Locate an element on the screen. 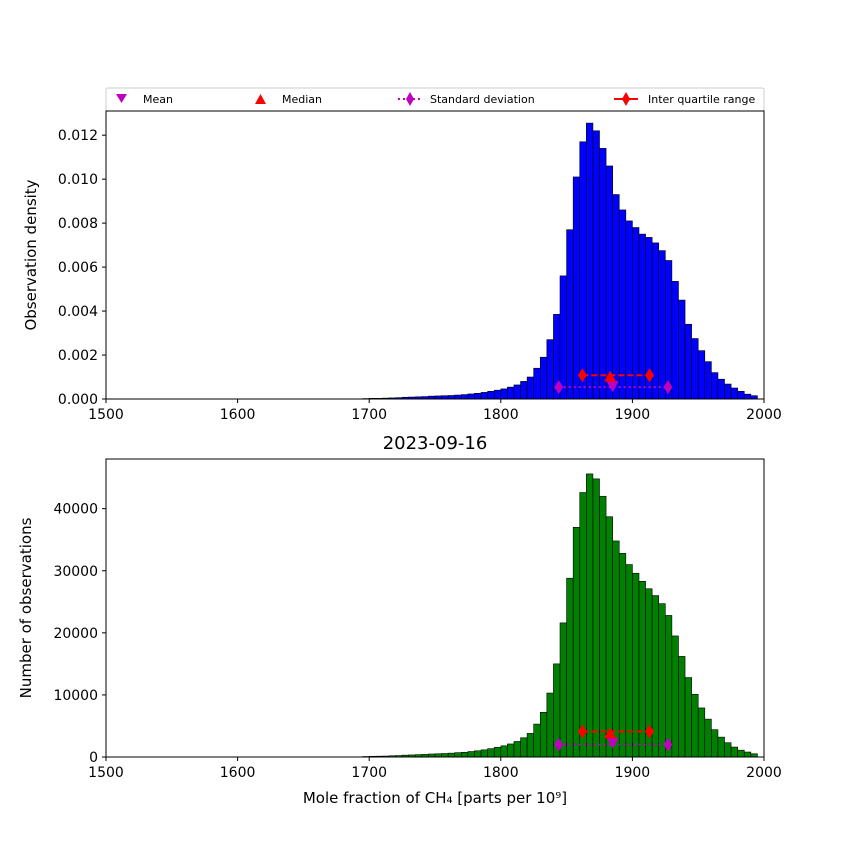 This screenshot has width=850, height=850. density-mean-marker is located at coordinates (612, 387).